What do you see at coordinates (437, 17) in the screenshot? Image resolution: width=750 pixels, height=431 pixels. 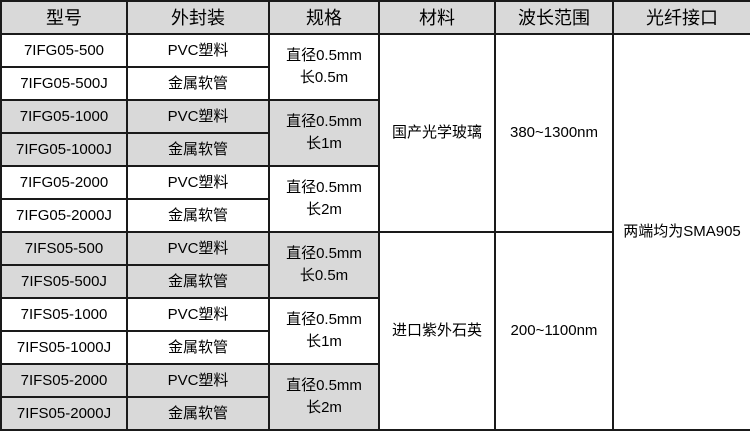 I see `column-header: 材料` at bounding box center [437, 17].